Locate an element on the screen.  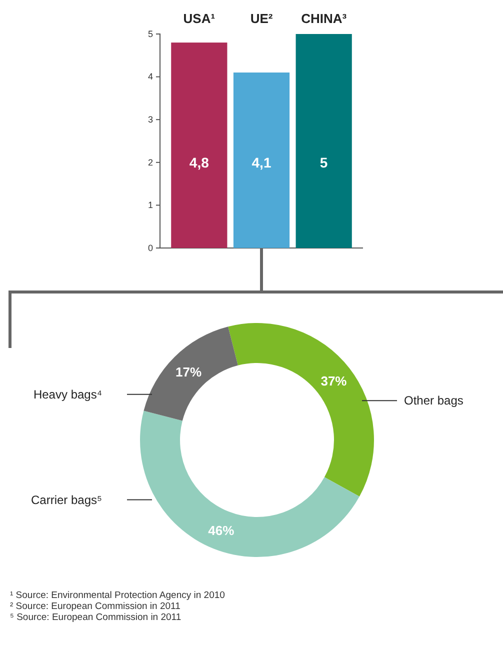
slice-label: Other bags is located at coordinates (434, 401).